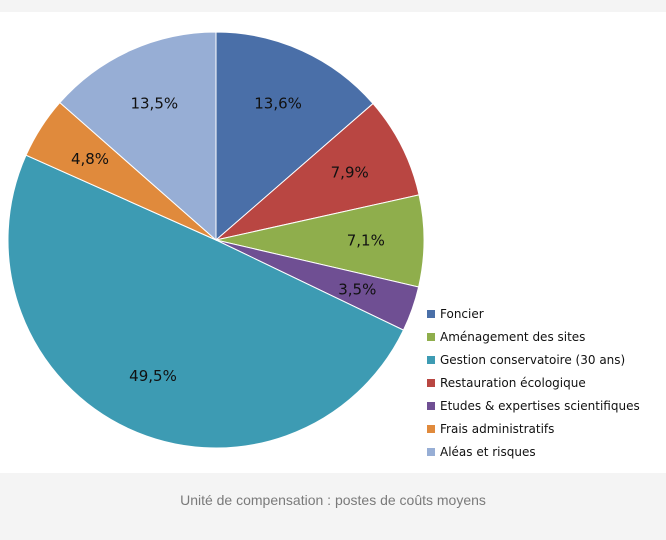 The width and height of the screenshot is (666, 540). I want to click on legend-item: Frais administratifs, so click(533, 428).